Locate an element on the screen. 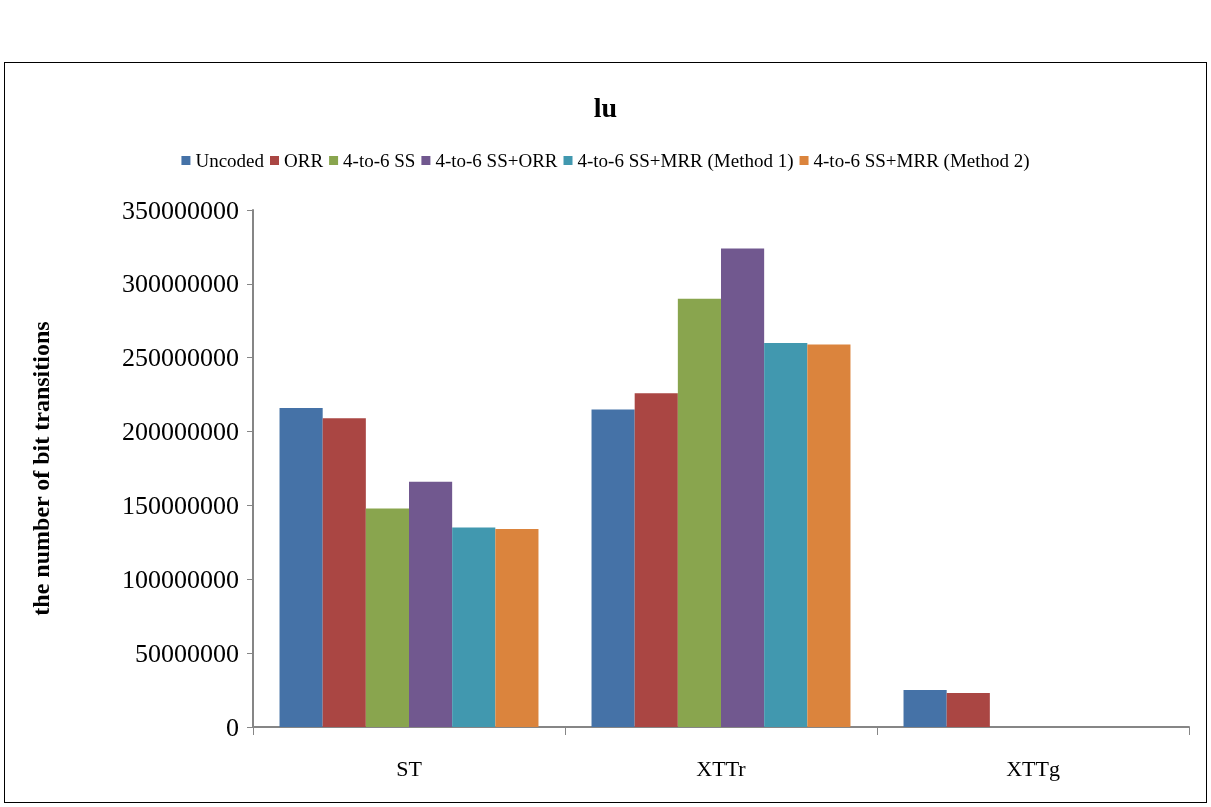  chart-title: lu is located at coordinates (605, 107).